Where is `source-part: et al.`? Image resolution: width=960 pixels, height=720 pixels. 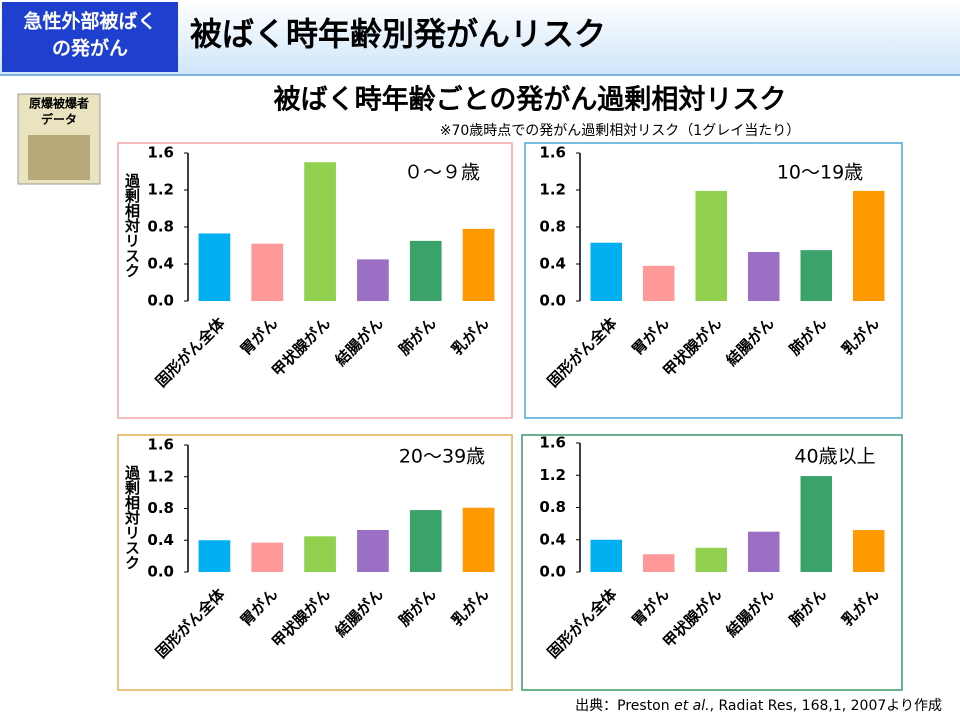 source-part: et al. is located at coordinates (691, 706).